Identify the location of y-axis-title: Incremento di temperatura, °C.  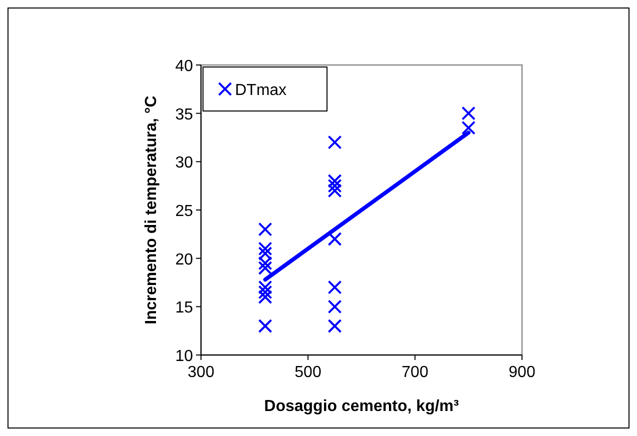
(151, 209).